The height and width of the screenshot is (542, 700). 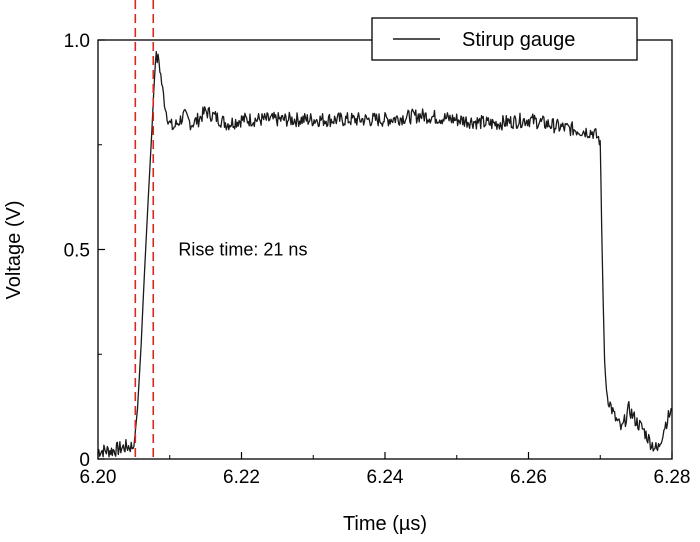 What do you see at coordinates (77, 251) in the screenshot?
I see `y-tick-label: 0.5` at bounding box center [77, 251].